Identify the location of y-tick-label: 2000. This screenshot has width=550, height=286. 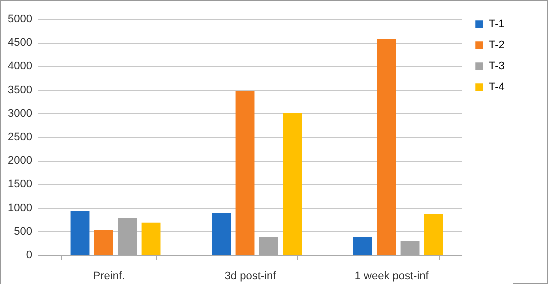
(20, 161).